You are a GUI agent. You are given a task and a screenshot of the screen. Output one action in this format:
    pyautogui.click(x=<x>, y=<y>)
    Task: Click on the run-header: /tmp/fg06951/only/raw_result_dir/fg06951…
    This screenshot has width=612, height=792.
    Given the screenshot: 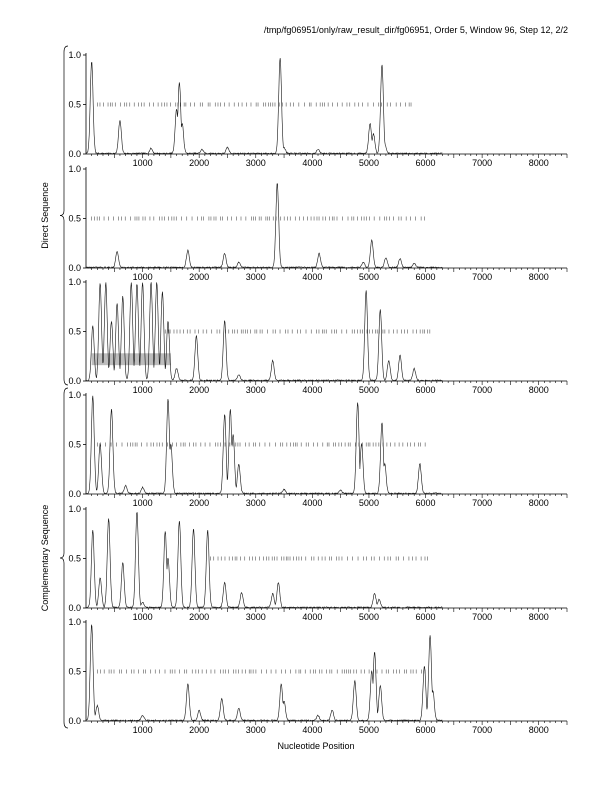 What is the action you would take?
    pyautogui.click(x=415, y=30)
    